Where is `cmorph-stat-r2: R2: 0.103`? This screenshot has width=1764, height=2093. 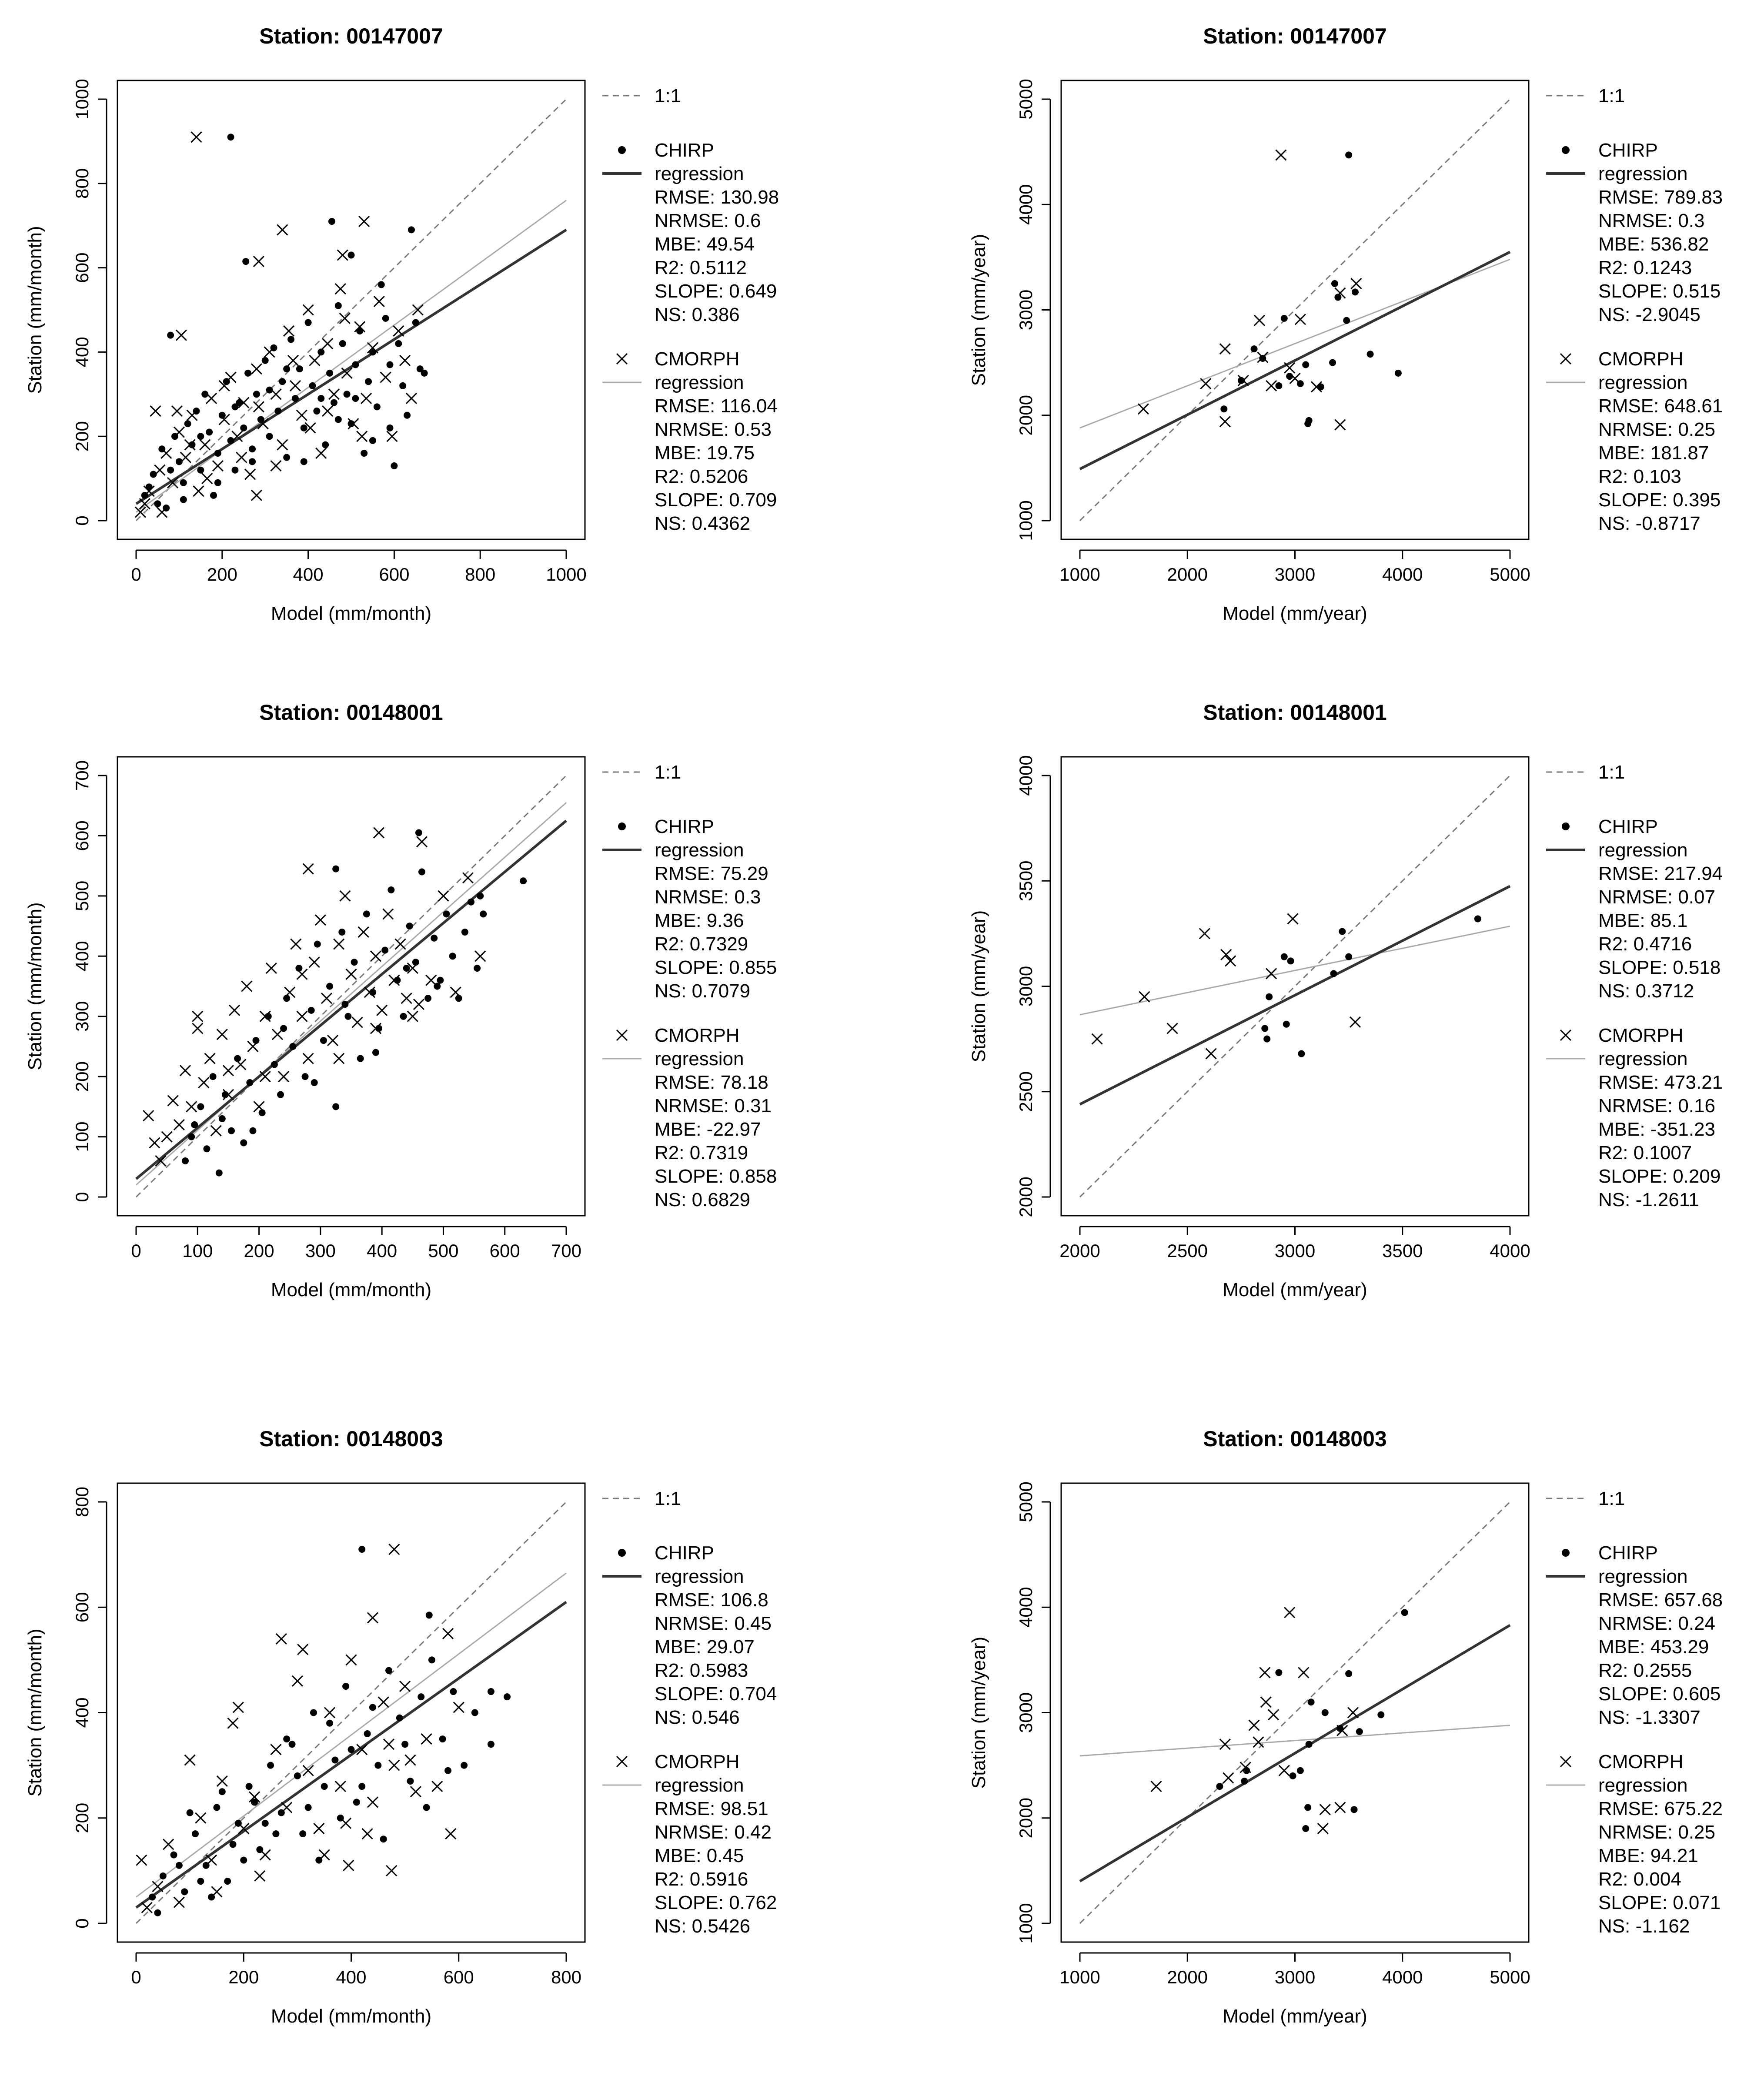 cmorph-stat-r2: R2: 0.103 is located at coordinates (1639, 476).